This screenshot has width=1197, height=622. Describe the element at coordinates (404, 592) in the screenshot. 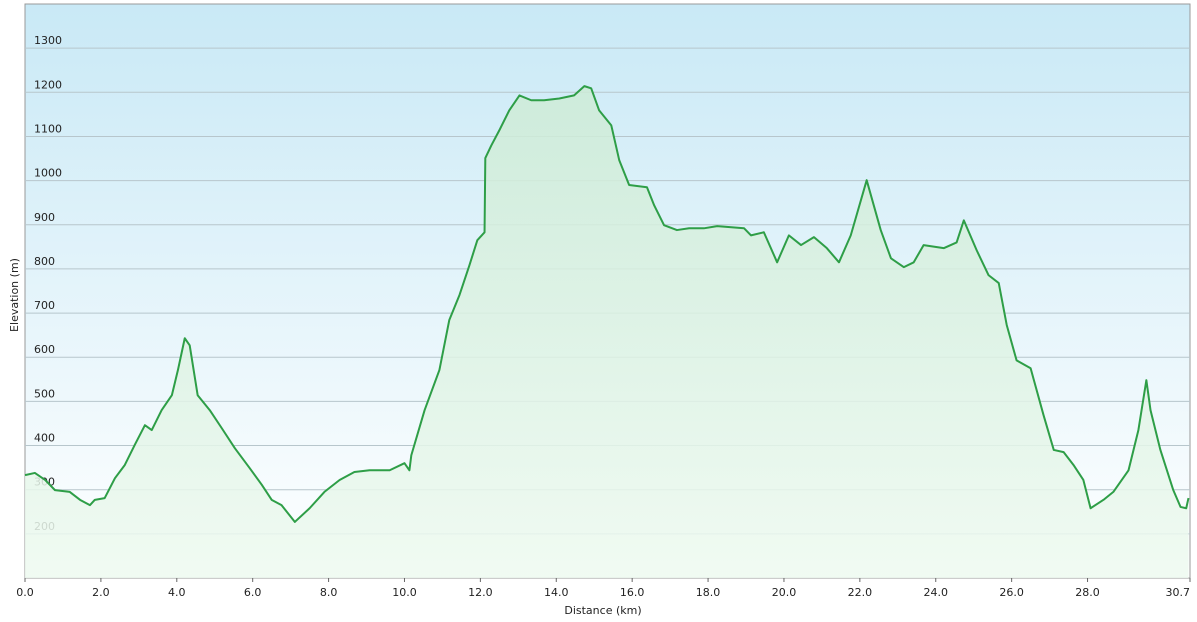

I see `x-tick-label: 10.0` at that location.